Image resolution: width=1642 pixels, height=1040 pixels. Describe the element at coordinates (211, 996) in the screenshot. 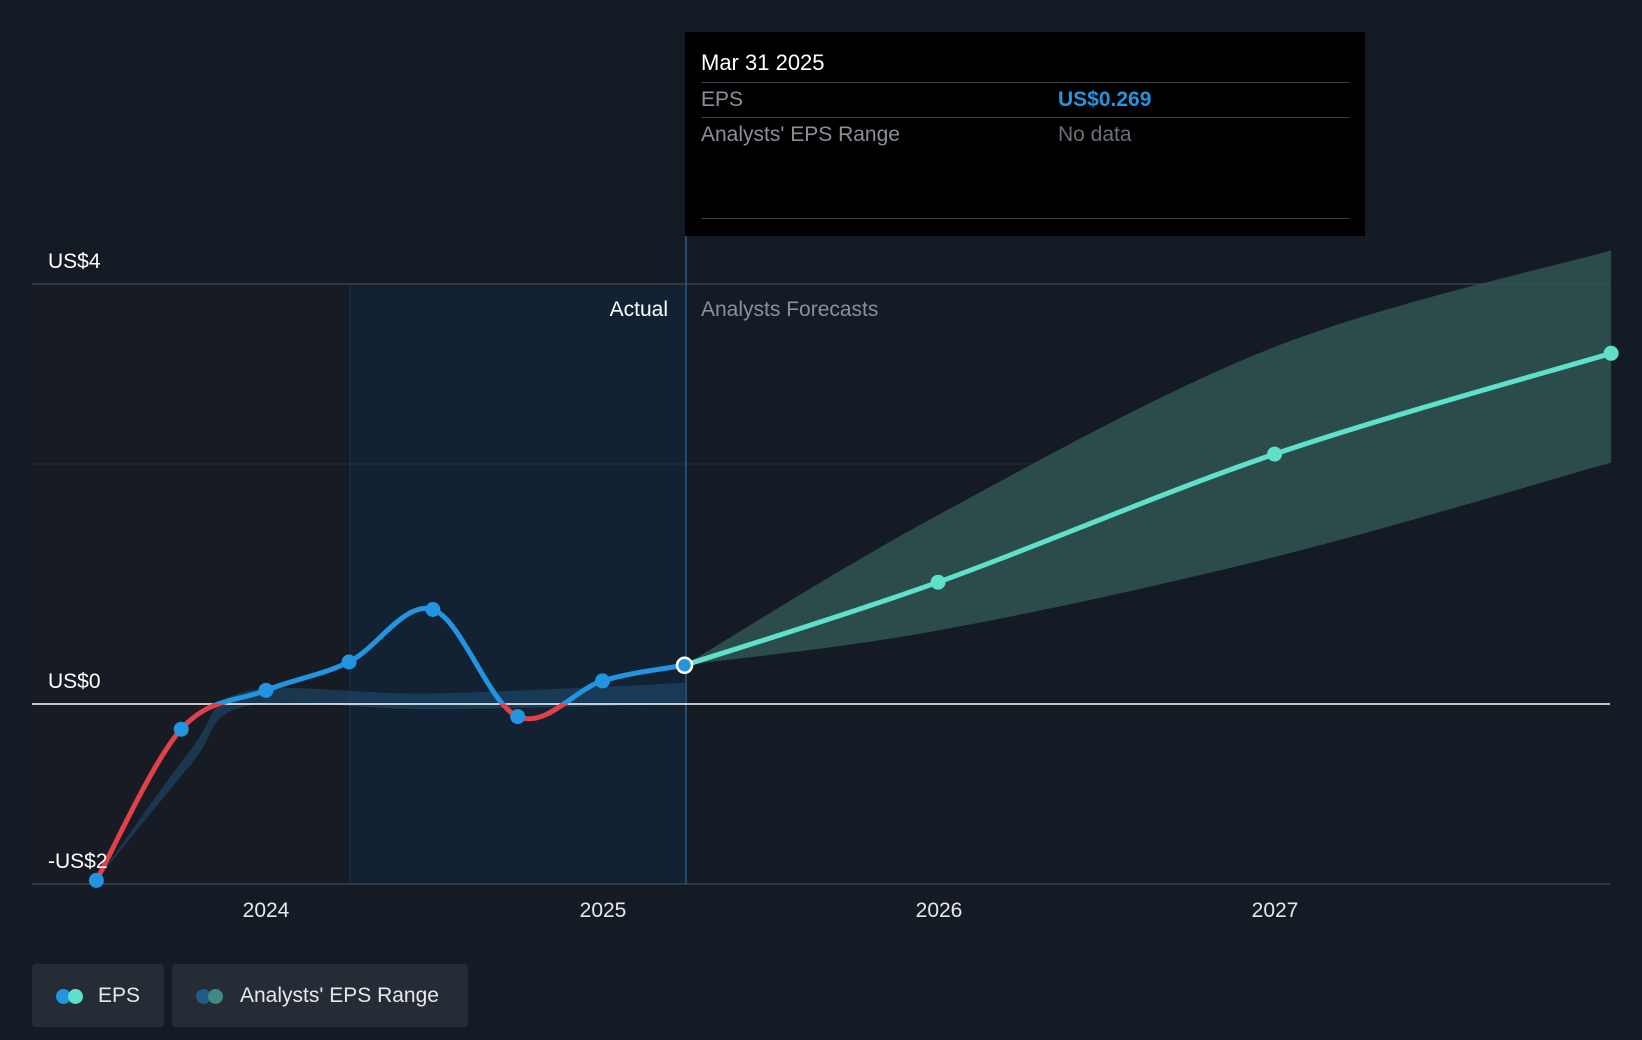

I see `range-legend-icon` at that location.